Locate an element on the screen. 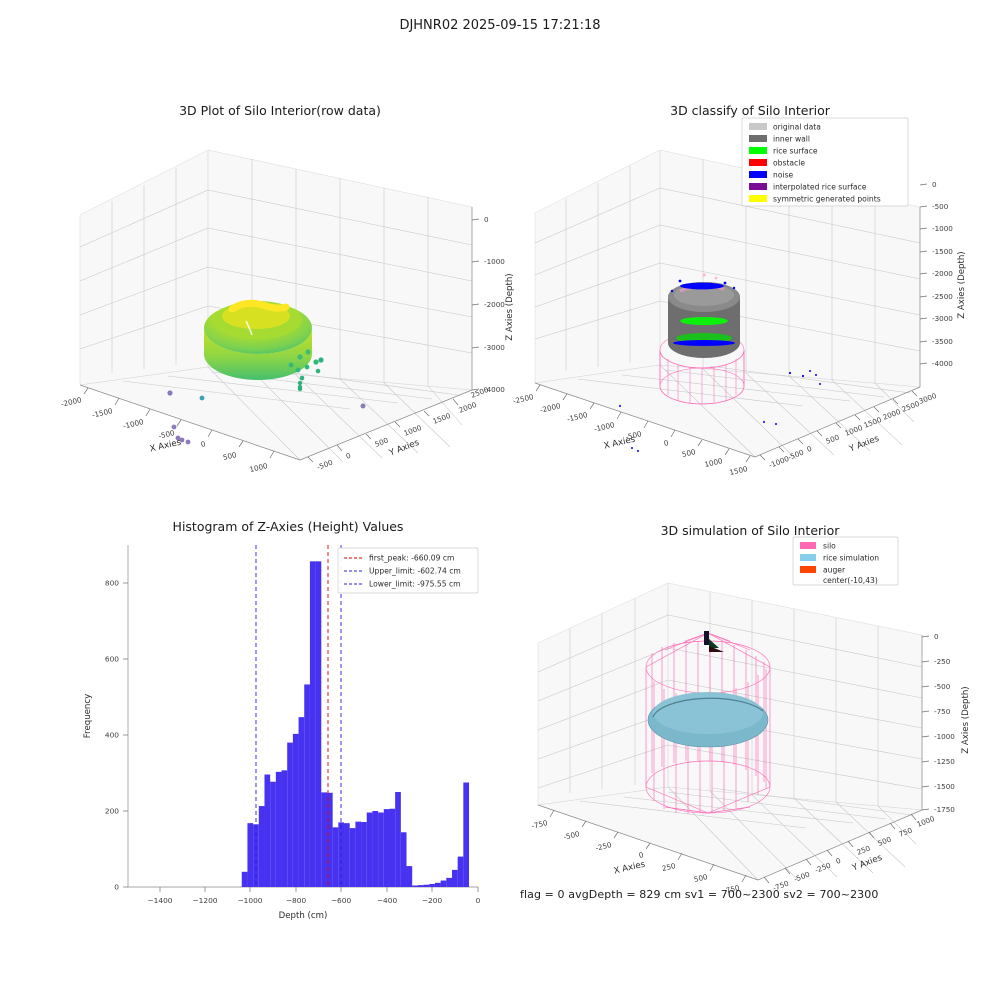  classify-legend-item-1: inner wall is located at coordinates (779, 139).